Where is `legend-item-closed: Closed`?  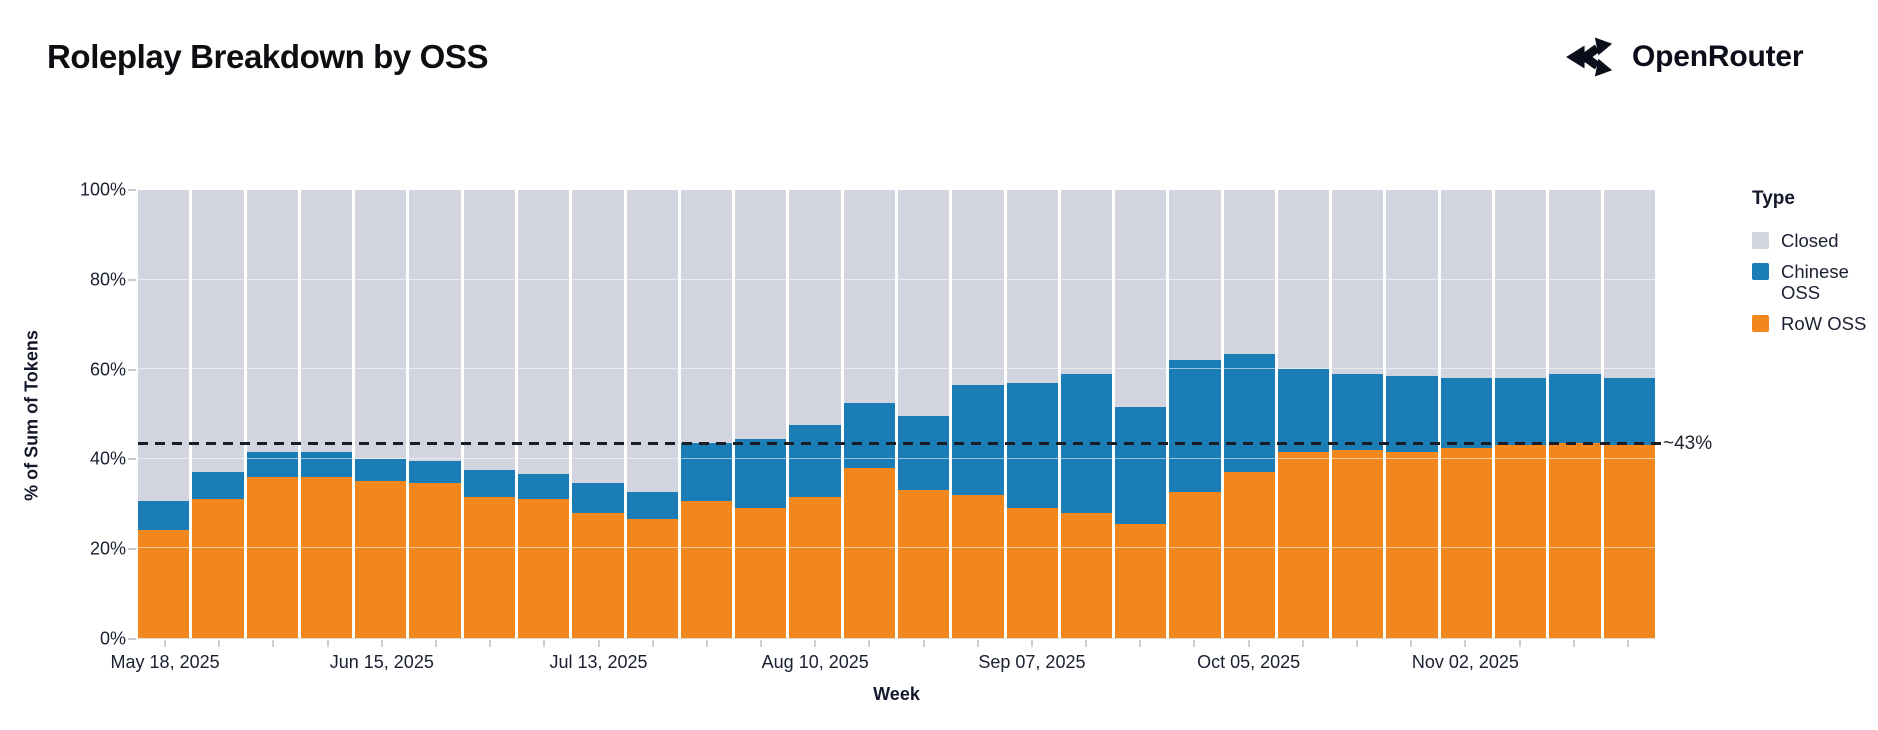 legend-item-closed: Closed is located at coordinates (1813, 240).